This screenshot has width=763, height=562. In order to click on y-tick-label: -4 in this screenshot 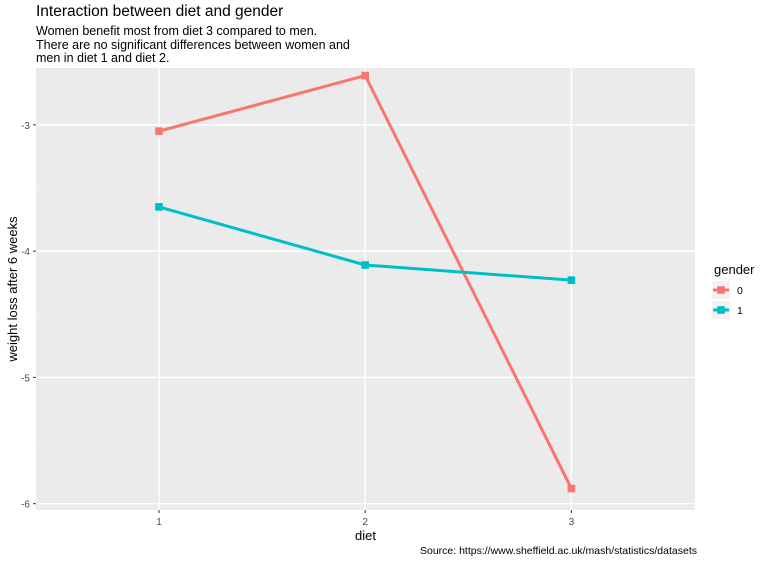, I will do `click(25, 252)`.